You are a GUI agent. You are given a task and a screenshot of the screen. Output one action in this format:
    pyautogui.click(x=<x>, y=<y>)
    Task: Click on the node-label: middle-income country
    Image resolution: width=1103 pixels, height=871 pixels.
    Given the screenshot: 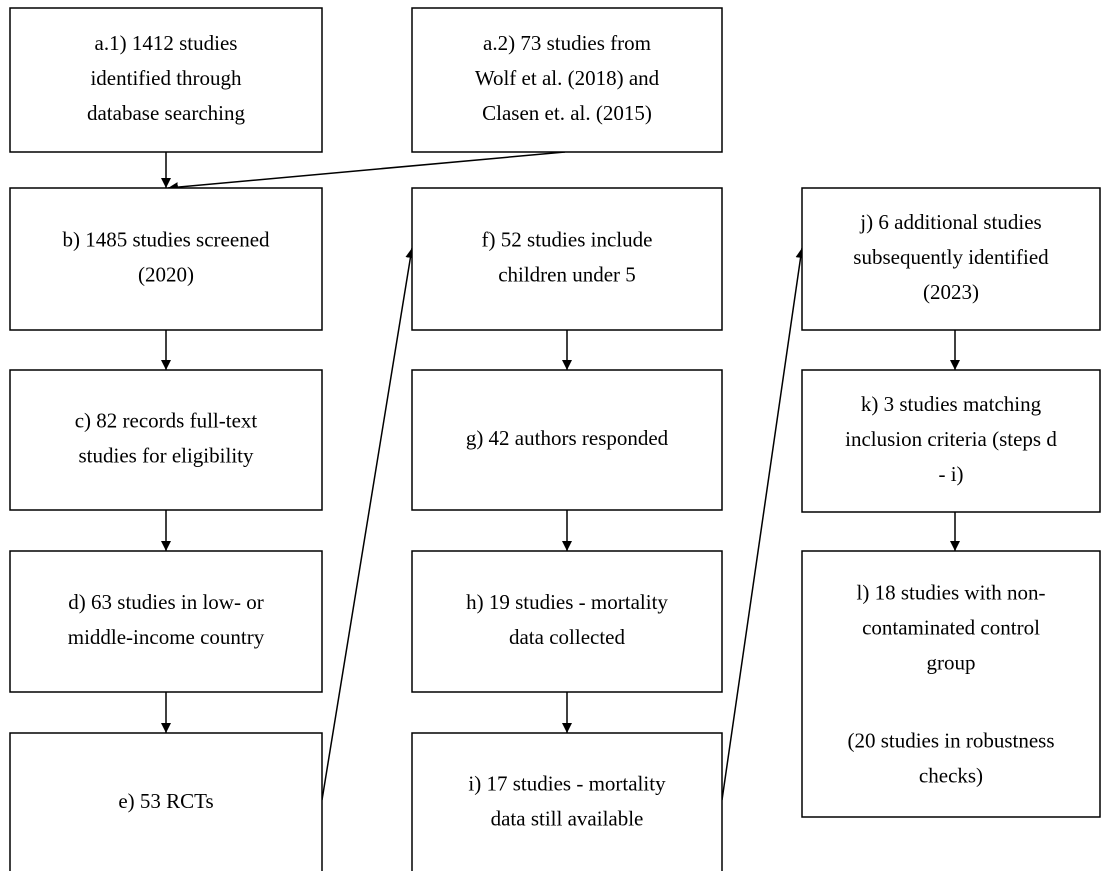 What is the action you would take?
    pyautogui.click(x=166, y=637)
    